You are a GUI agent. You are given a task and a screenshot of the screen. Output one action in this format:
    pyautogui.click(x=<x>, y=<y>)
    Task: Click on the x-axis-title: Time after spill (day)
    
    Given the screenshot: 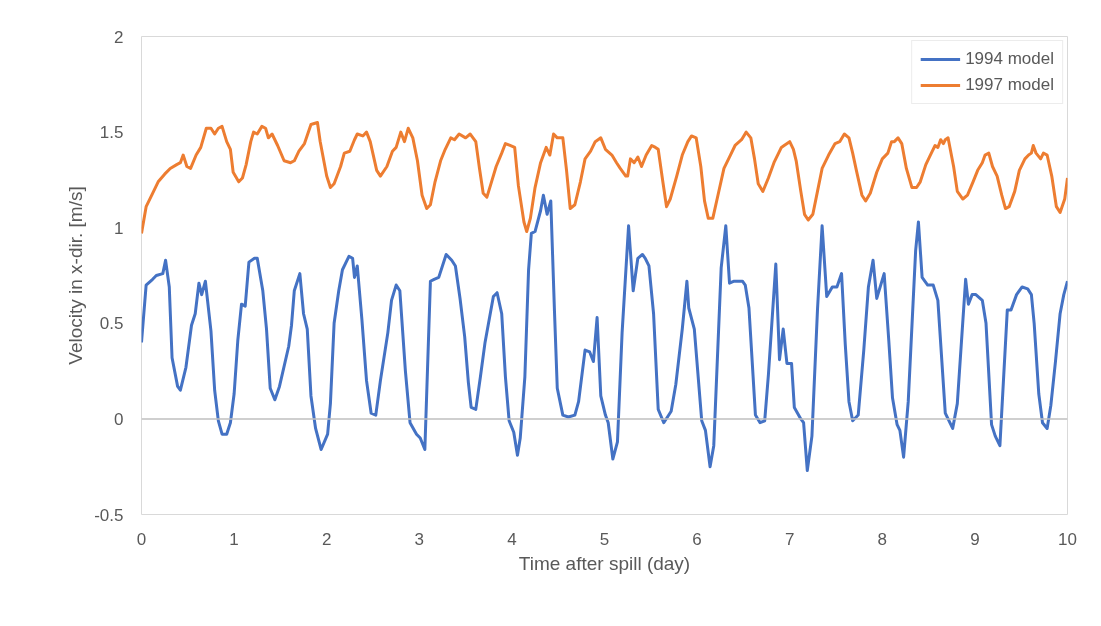 What is the action you would take?
    pyautogui.click(x=604, y=563)
    